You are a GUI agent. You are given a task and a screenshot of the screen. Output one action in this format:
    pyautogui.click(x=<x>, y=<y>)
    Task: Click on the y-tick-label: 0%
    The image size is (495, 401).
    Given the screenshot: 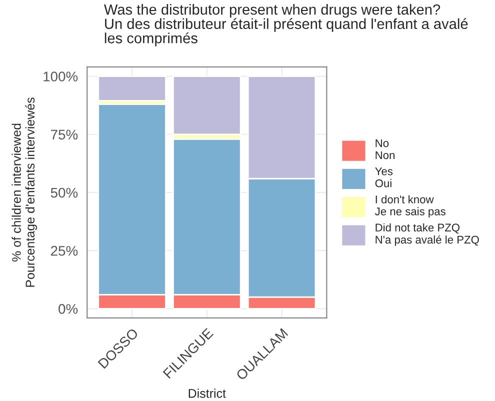 What is the action you would take?
    pyautogui.click(x=68, y=309)
    